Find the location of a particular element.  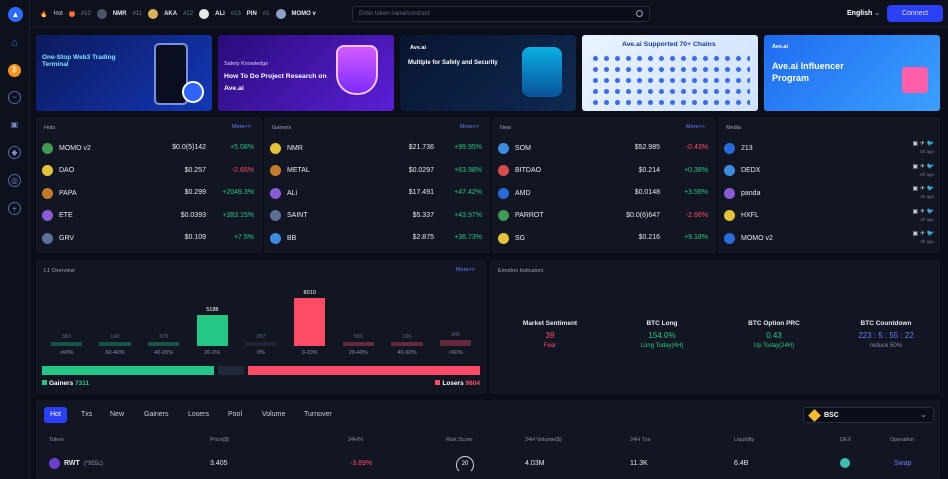

list-item: BB is located at coordinates (283, 238).